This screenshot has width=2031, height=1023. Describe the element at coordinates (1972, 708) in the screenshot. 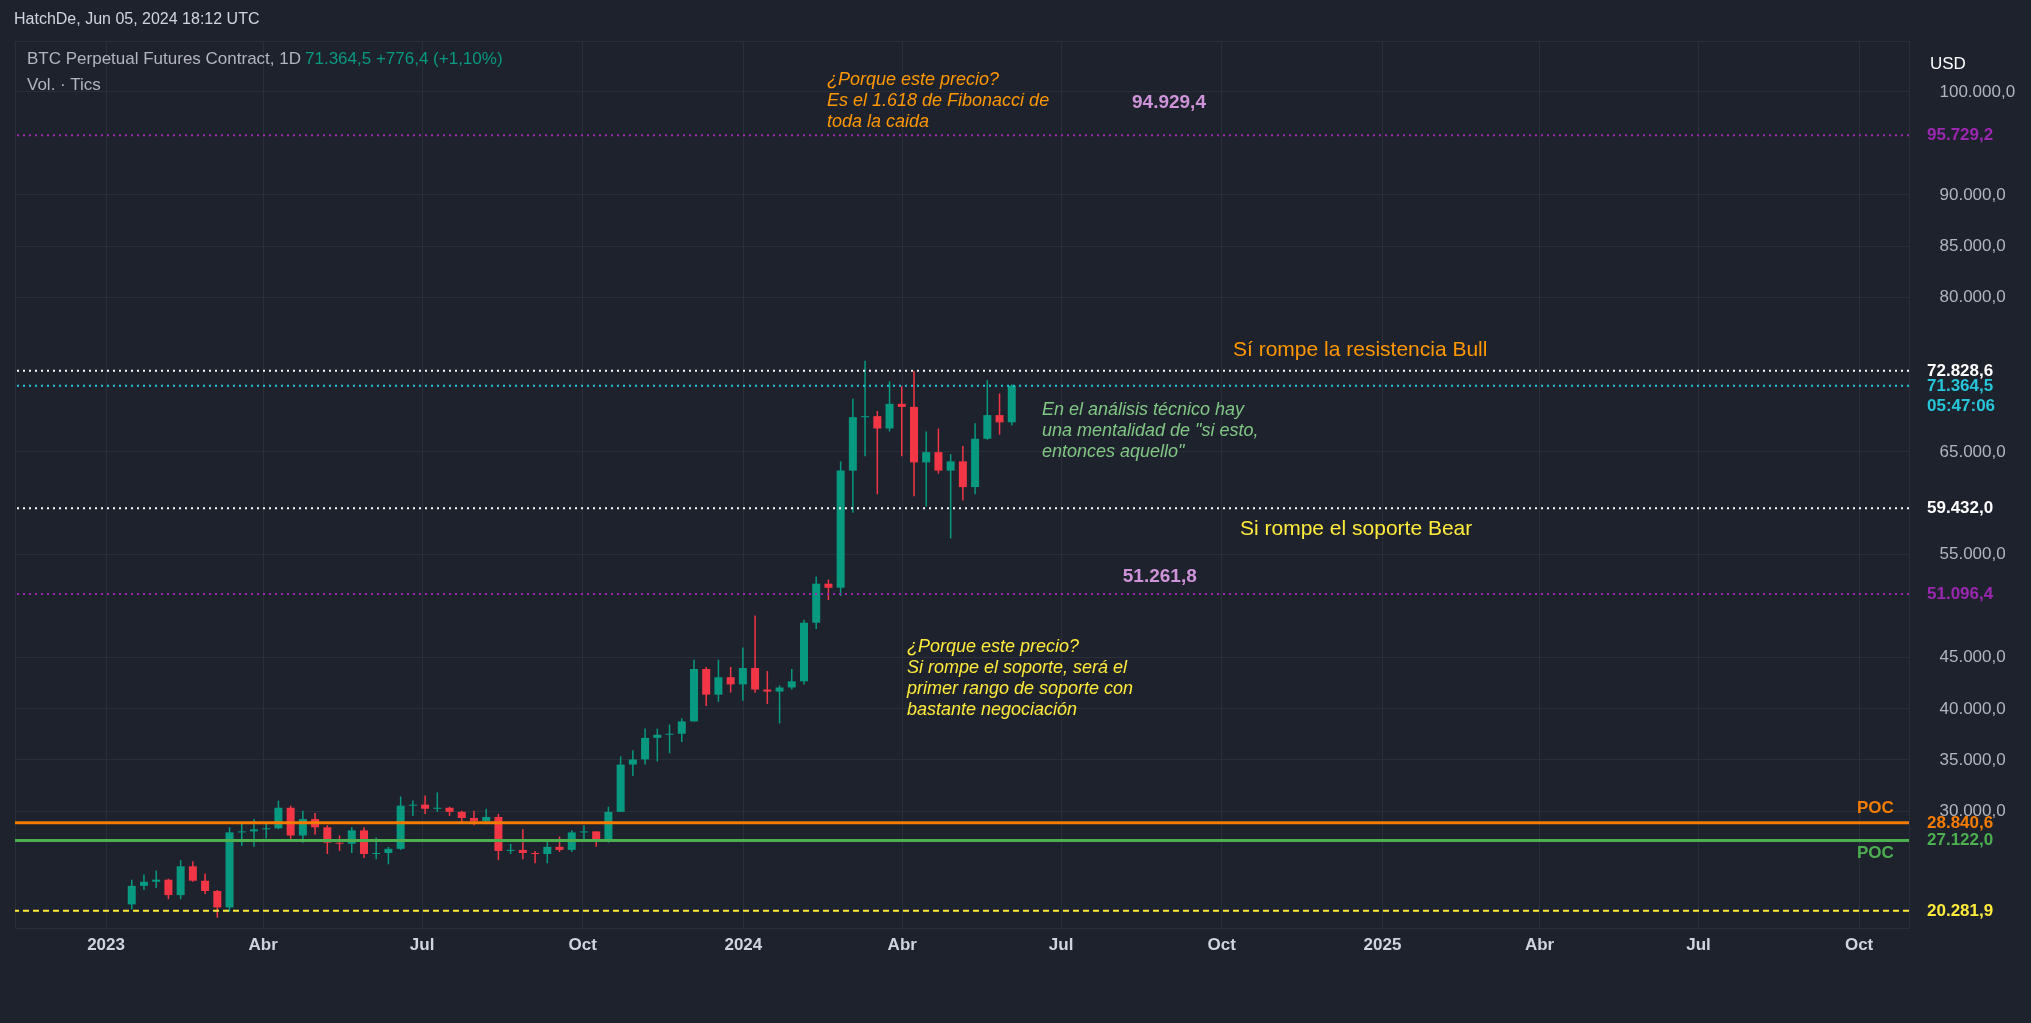

I see `y-tick-label: 40.000,0` at that location.